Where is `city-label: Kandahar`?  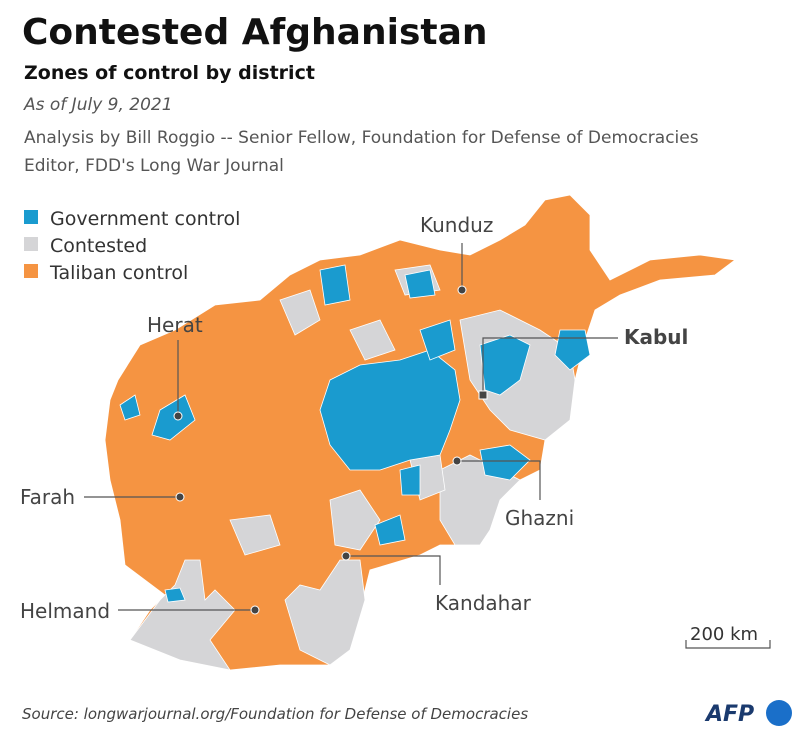
city-label: Kandahar is located at coordinates (483, 603).